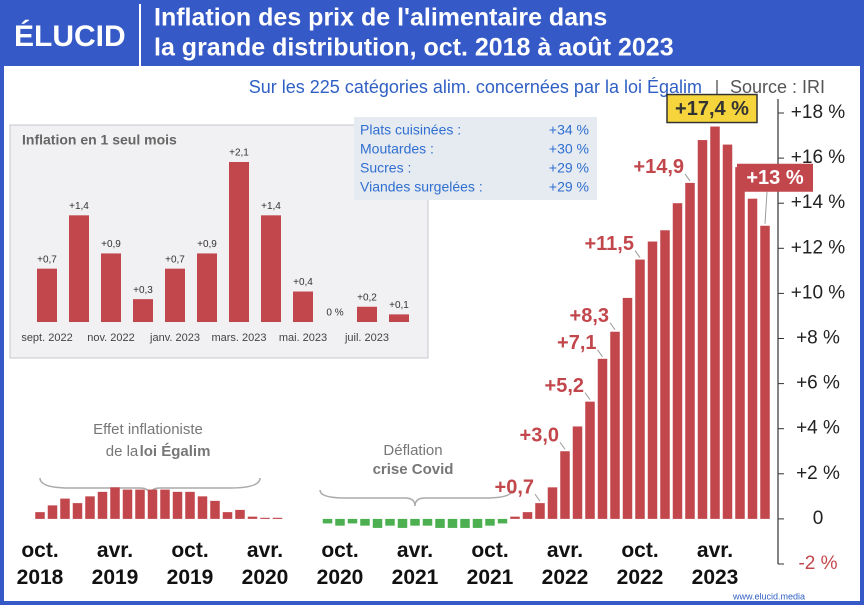 The image size is (864, 605). Describe the element at coordinates (265, 563) in the screenshot. I see `x-tick-label: avr. 2020` at that location.